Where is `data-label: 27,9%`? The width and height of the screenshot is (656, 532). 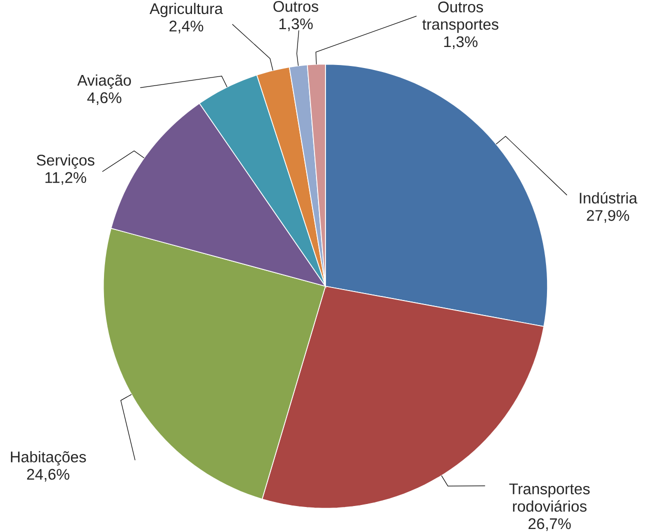 data-label: 27,9% is located at coordinates (608, 216).